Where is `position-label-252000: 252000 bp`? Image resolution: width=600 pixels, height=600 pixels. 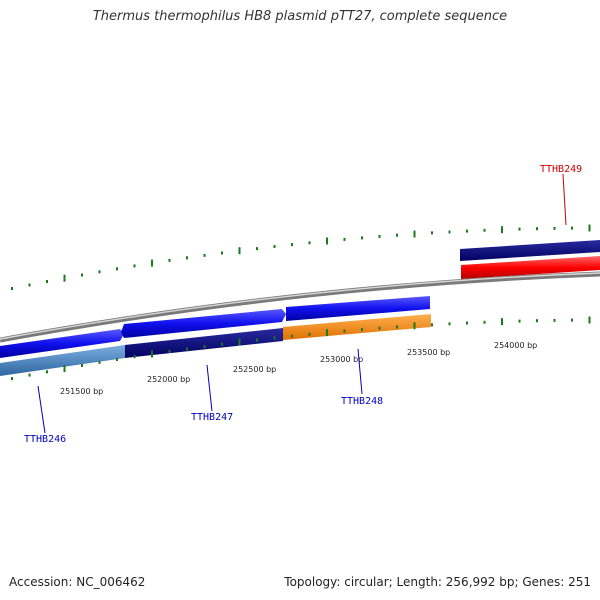 position-label-252000: 252000 bp is located at coordinates (168, 379).